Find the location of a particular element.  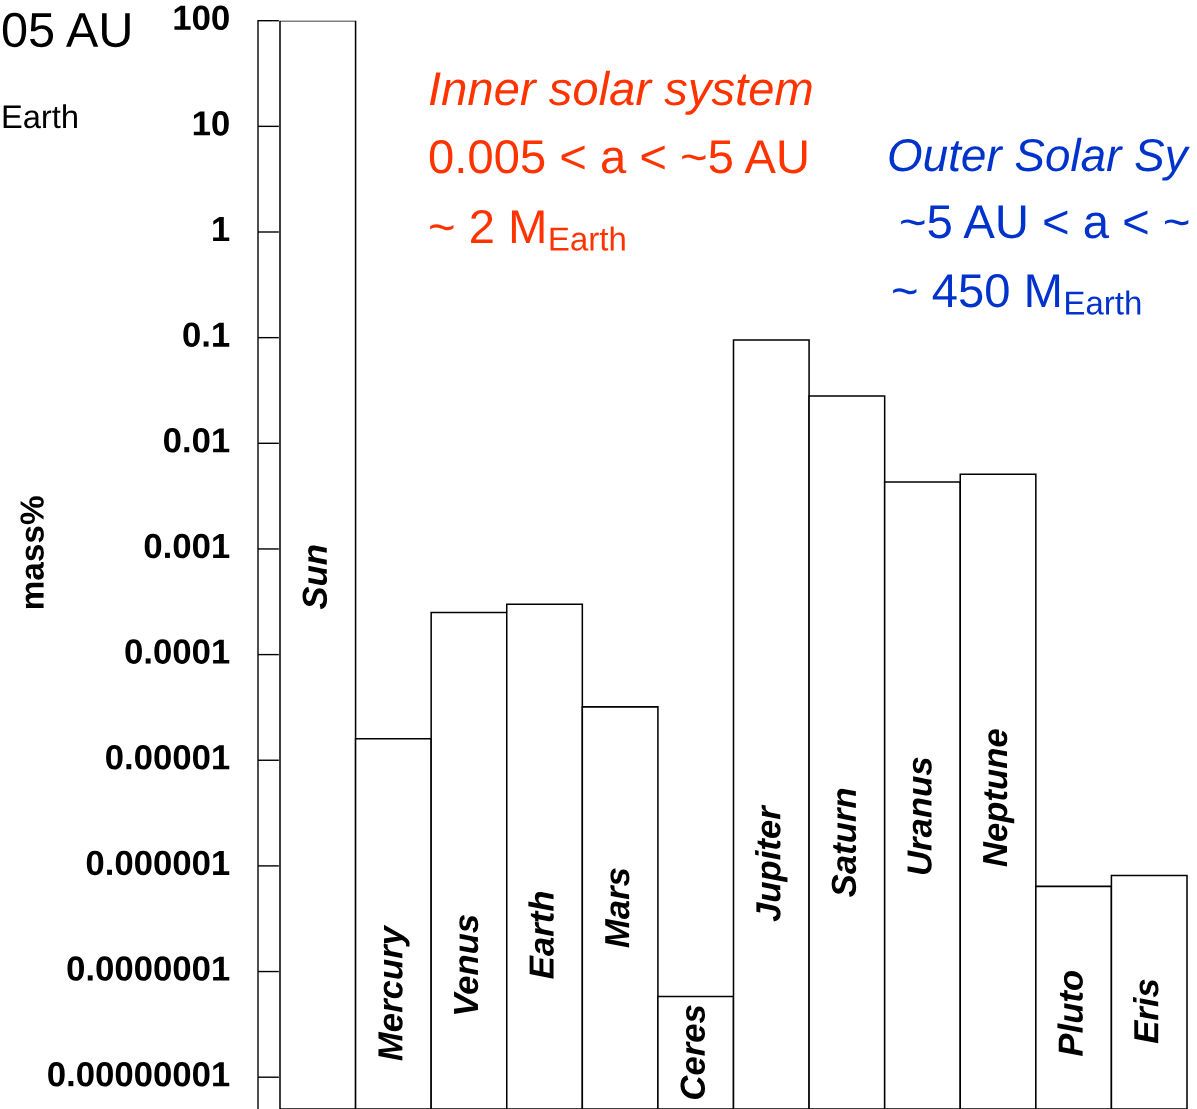

annotation: Inner solar system is located at coordinates (620, 92).